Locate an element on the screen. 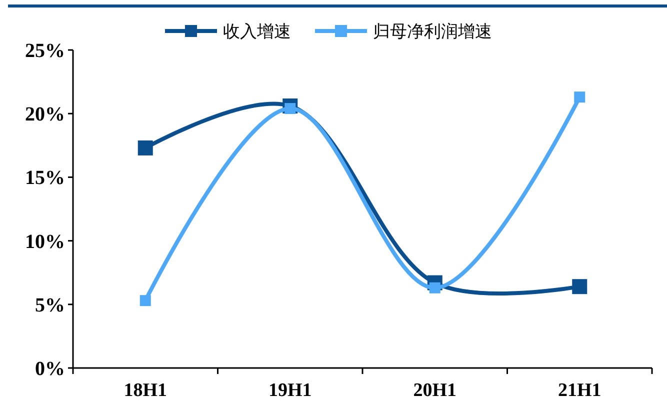 Image resolution: width=667 pixels, height=407 pixels. x-tick-label: 18H1 is located at coordinates (146, 390).